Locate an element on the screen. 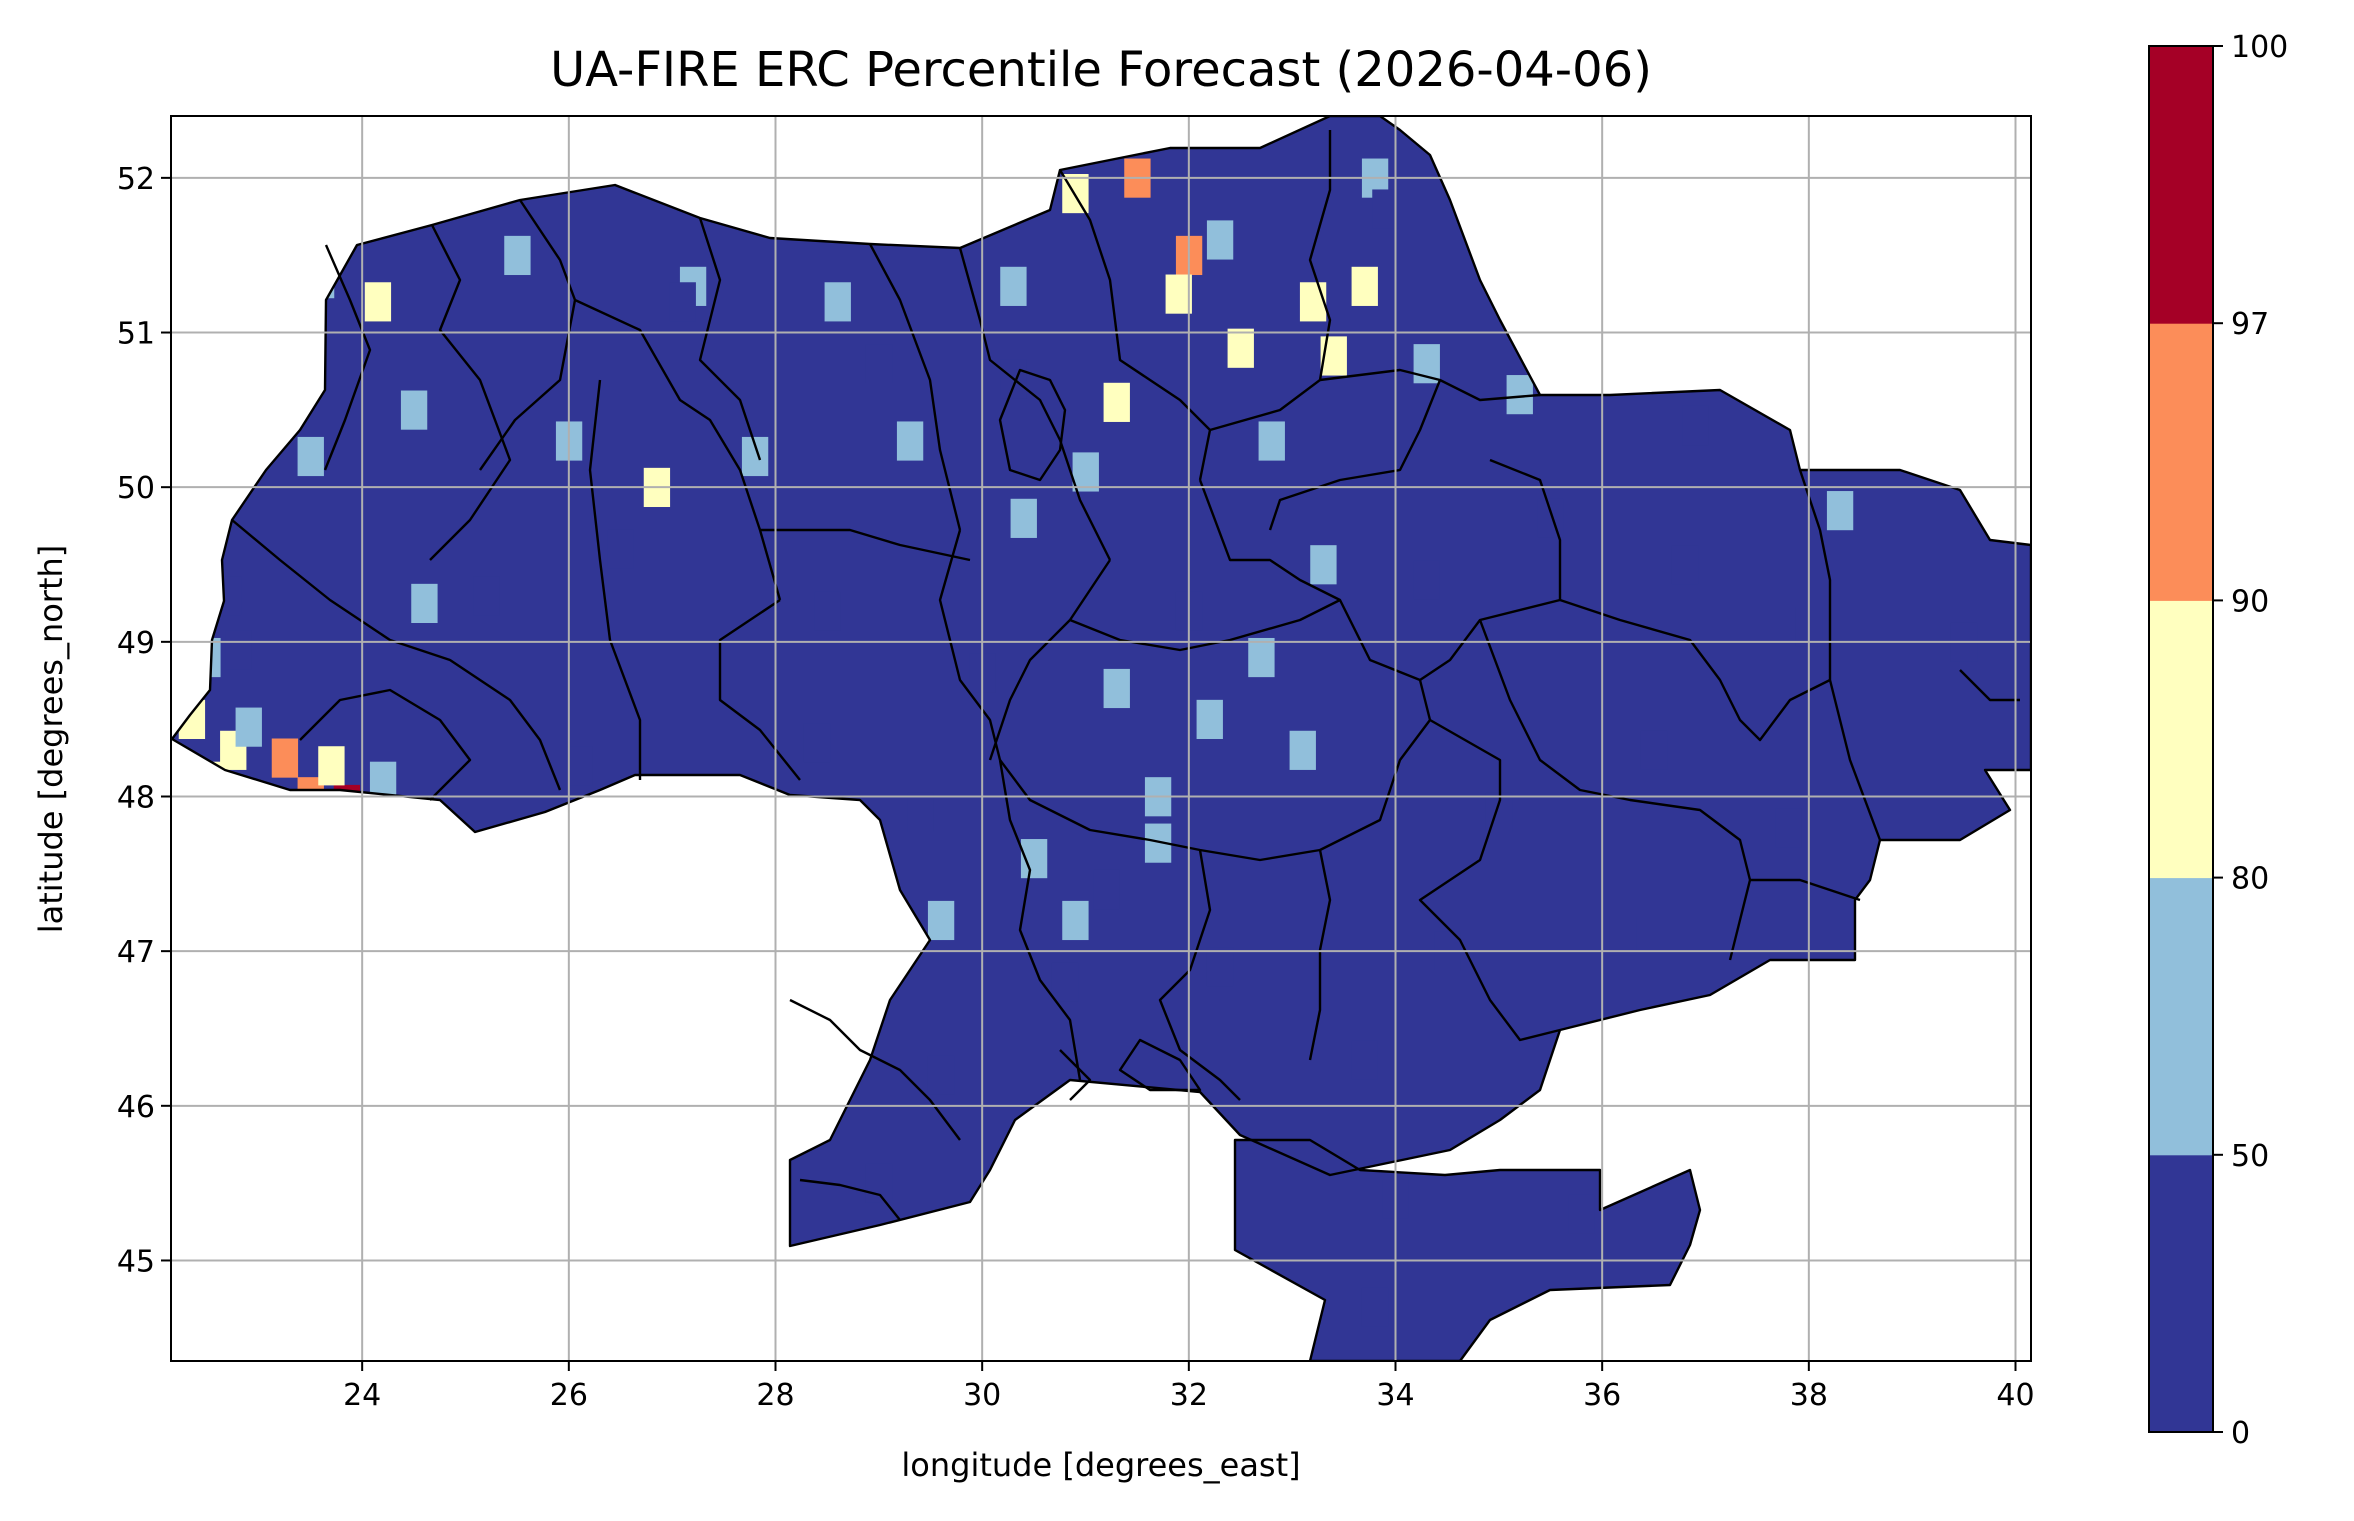 This screenshot has height=1521, width=2354. colorbar-frame is located at coordinates (2181, 739).